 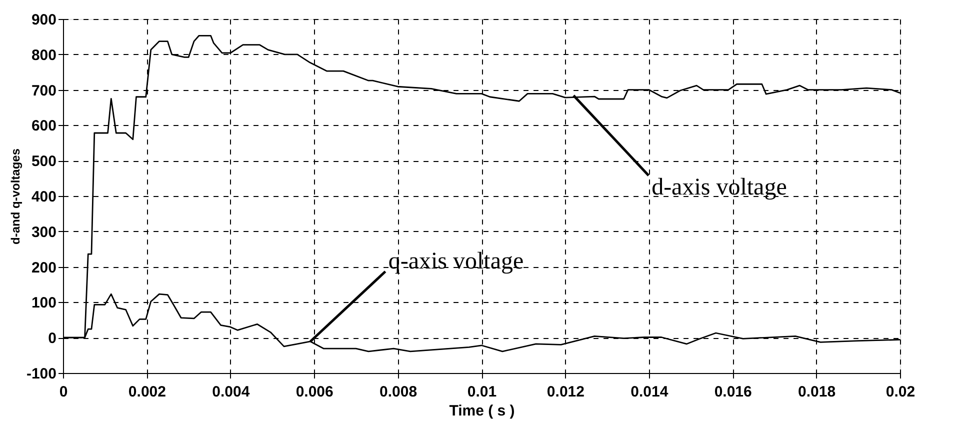 What do you see at coordinates (63, 392) in the screenshot?
I see `x-tick-label: 0` at bounding box center [63, 392].